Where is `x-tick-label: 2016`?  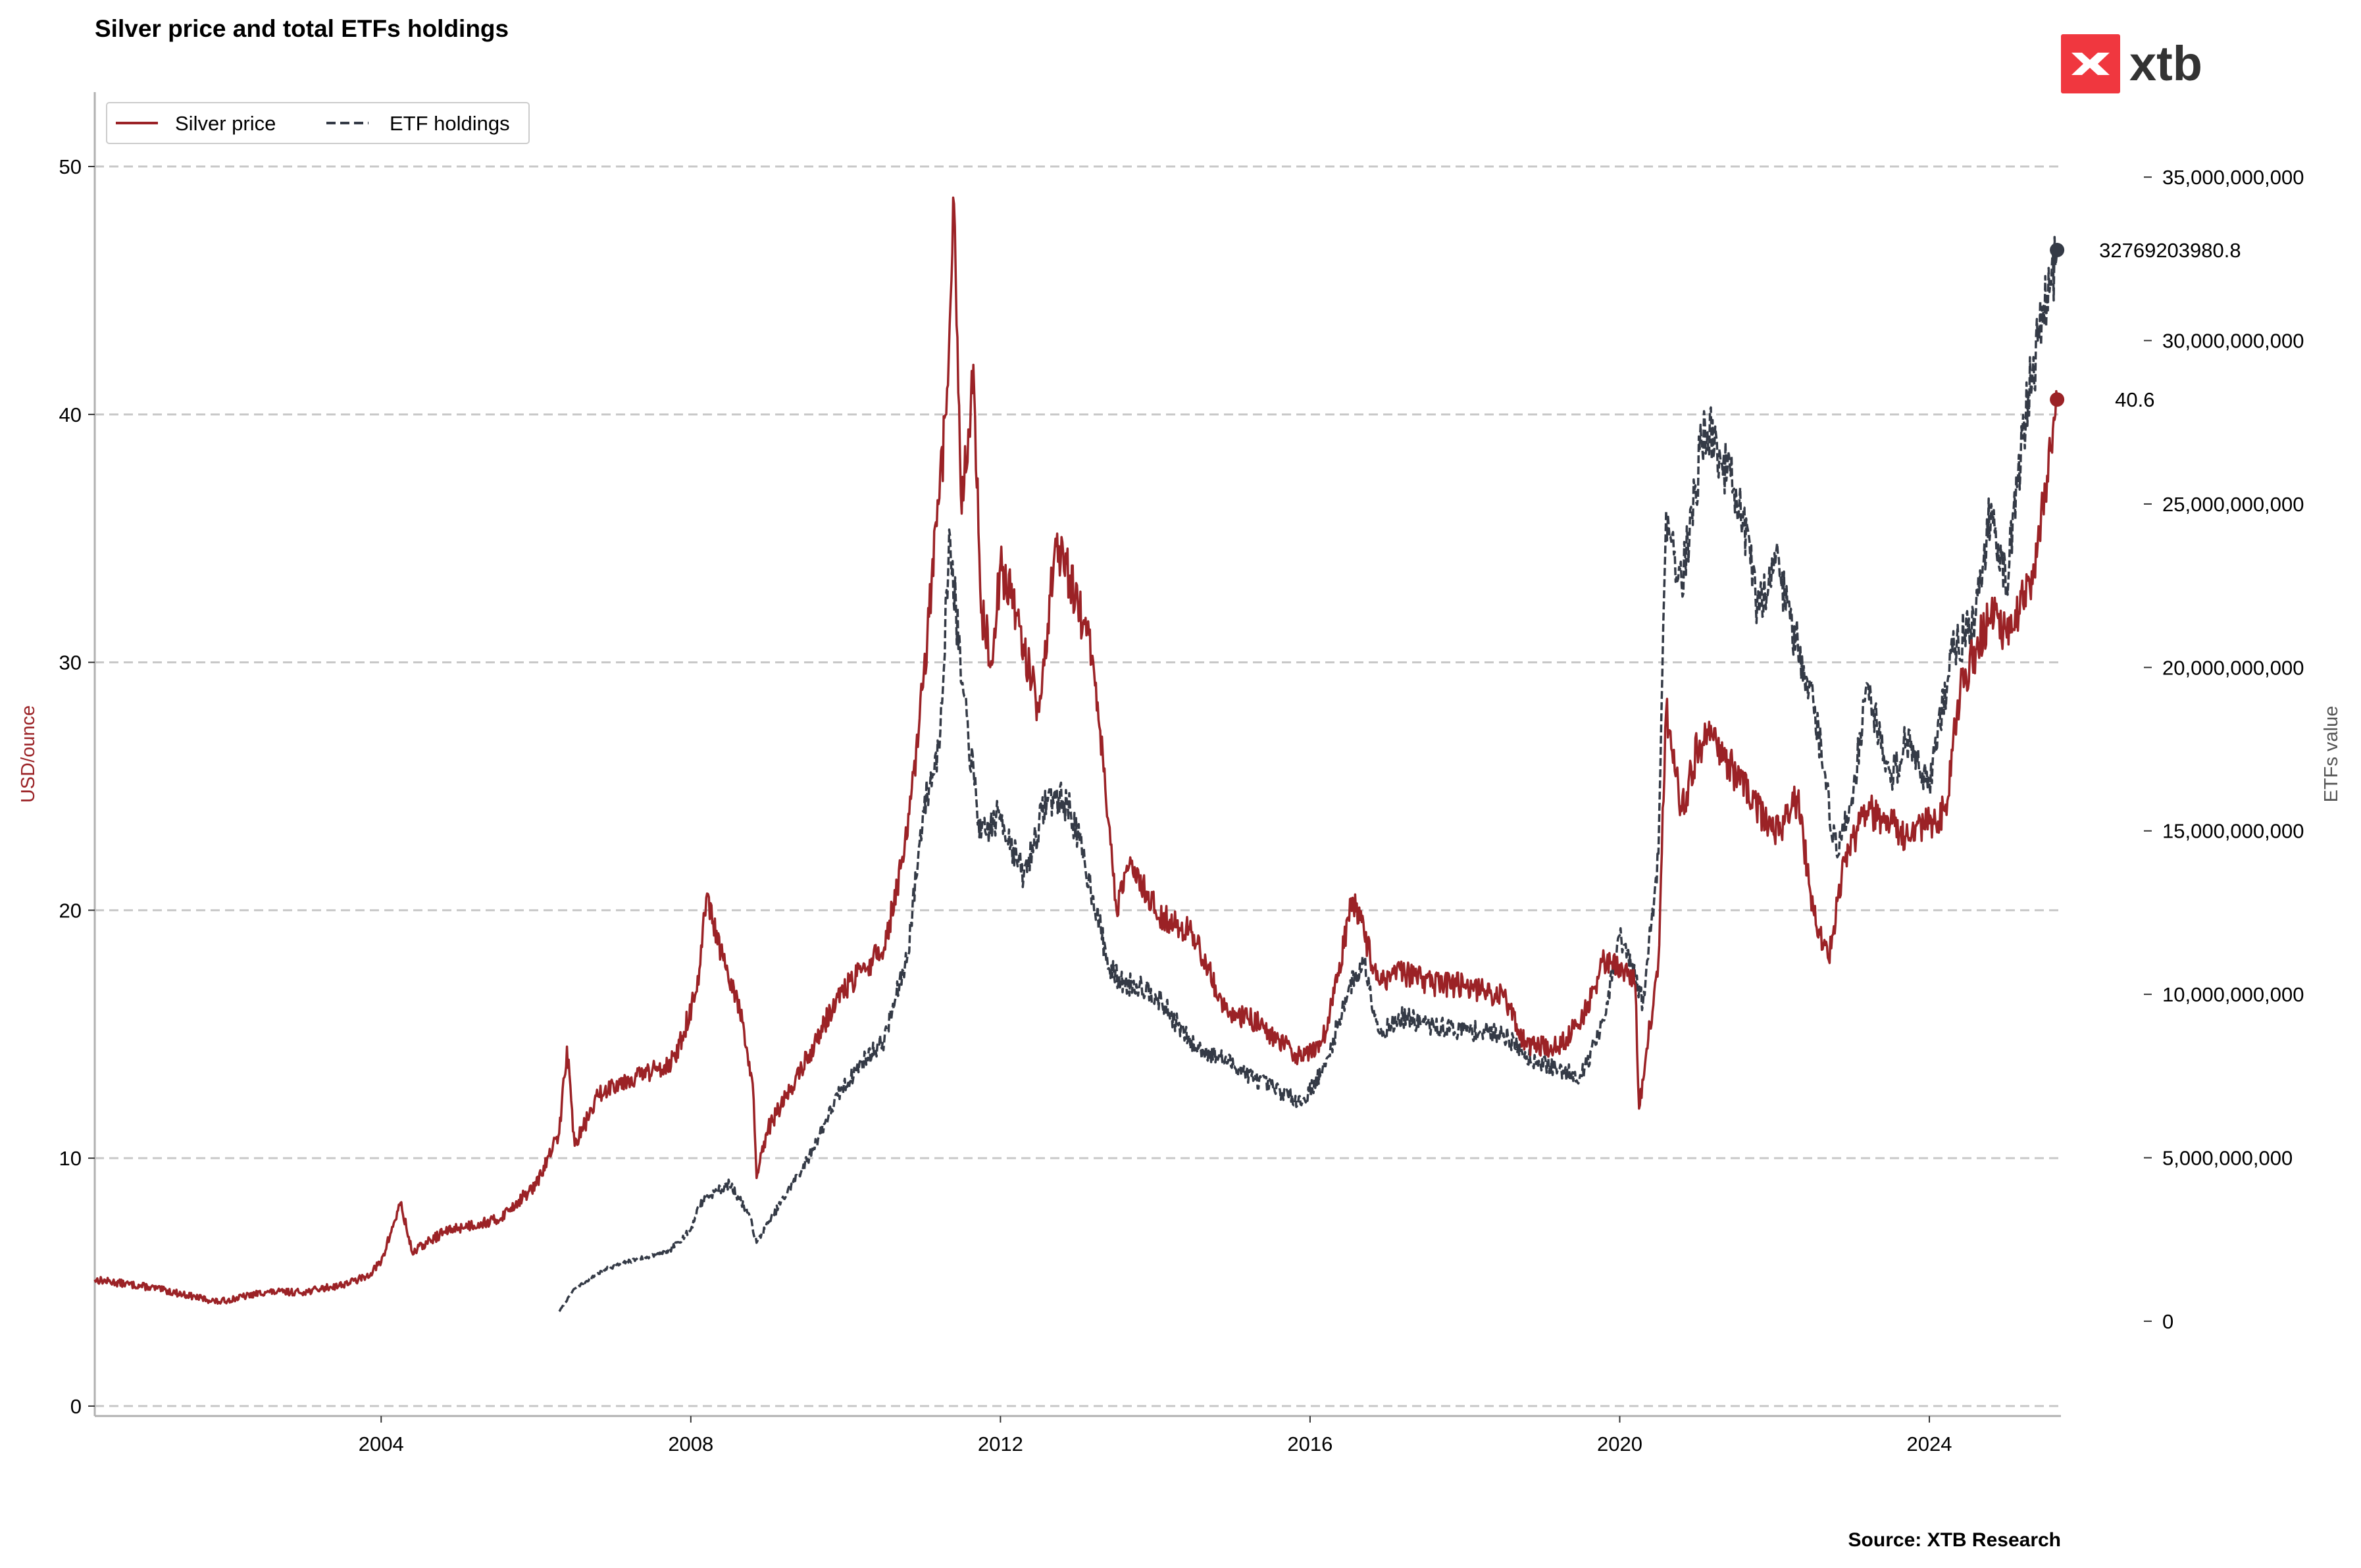 x-tick-label: 2016 is located at coordinates (1310, 1443).